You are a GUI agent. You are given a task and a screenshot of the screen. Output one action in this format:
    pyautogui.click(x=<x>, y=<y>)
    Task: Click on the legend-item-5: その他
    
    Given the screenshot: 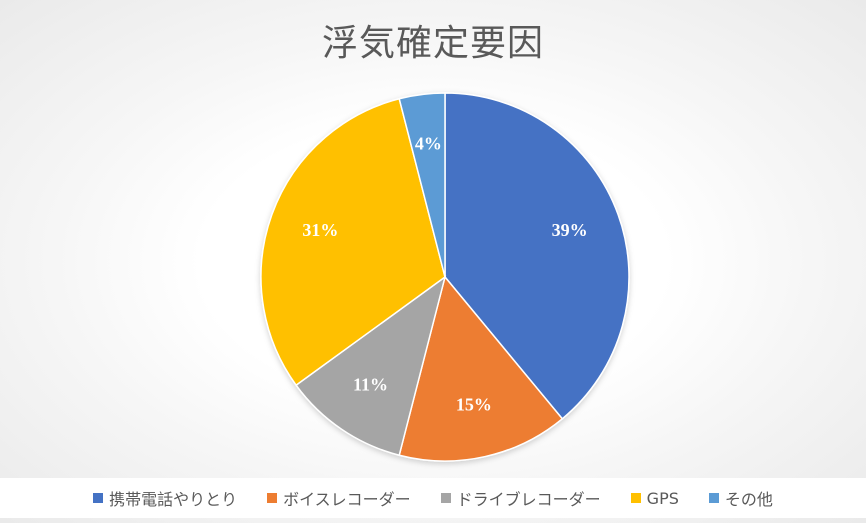 What is the action you would take?
    pyautogui.click(x=740, y=498)
    